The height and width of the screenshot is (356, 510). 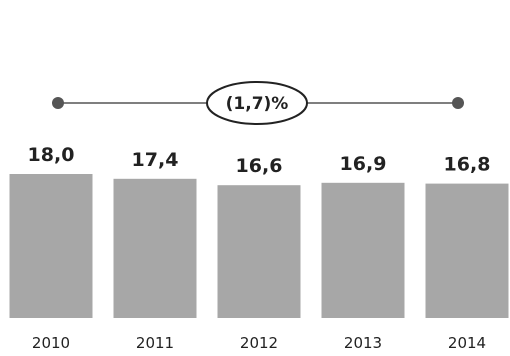 I want to click on cagr-ellipse, so click(x=257, y=103).